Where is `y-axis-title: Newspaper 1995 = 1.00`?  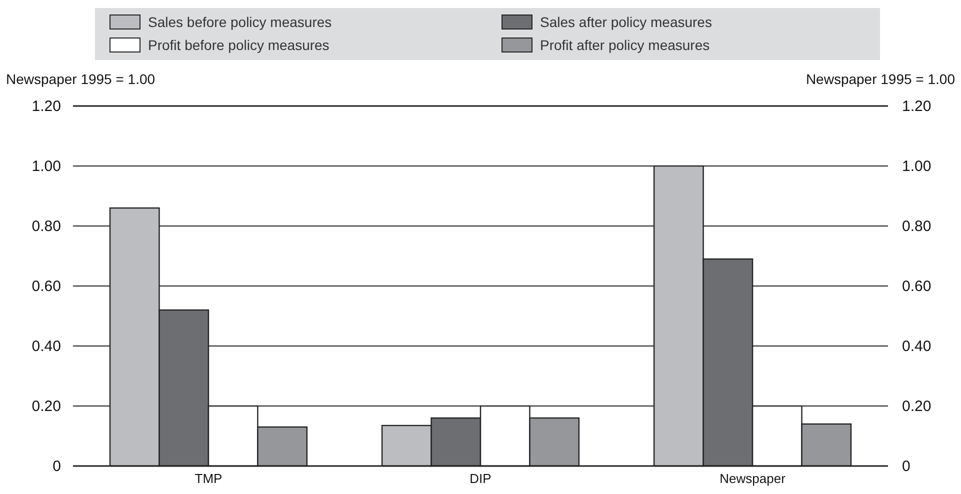
y-axis-title: Newspaper 1995 = 1.00 is located at coordinates (81, 79).